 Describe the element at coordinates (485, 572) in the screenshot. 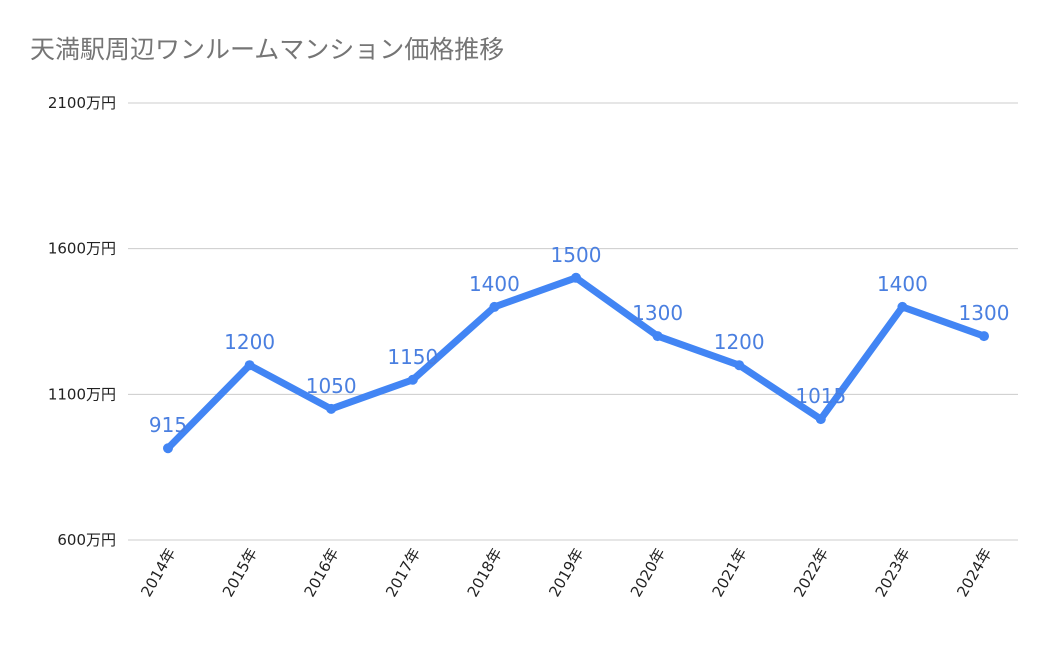

I see `x-tick-label: 2018年` at that location.